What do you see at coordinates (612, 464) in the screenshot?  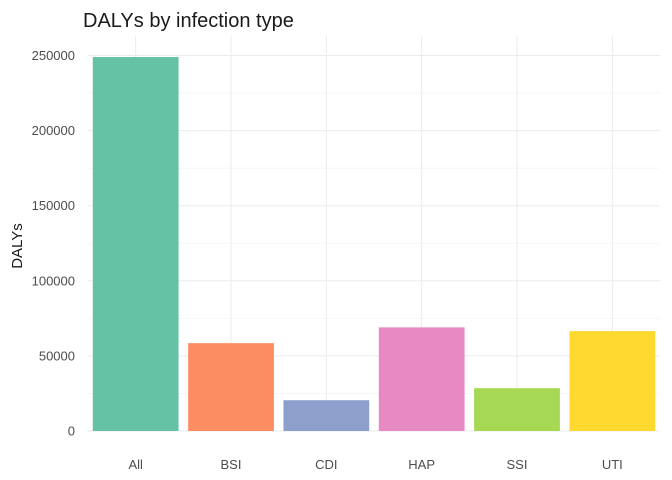 I see `x-tick-label: UTI` at bounding box center [612, 464].